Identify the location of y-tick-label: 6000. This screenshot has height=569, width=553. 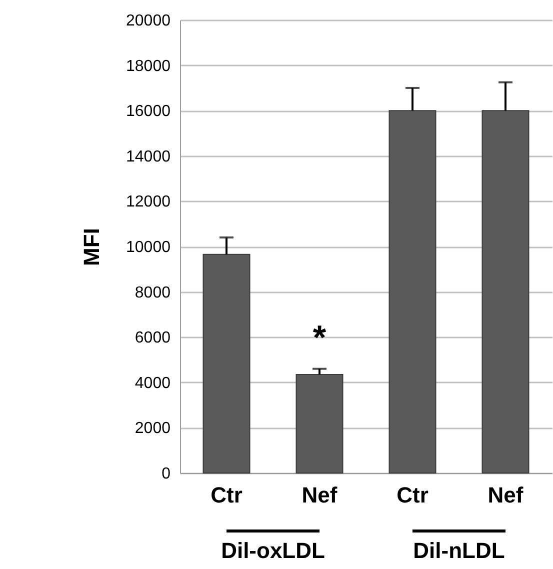
(152, 338).